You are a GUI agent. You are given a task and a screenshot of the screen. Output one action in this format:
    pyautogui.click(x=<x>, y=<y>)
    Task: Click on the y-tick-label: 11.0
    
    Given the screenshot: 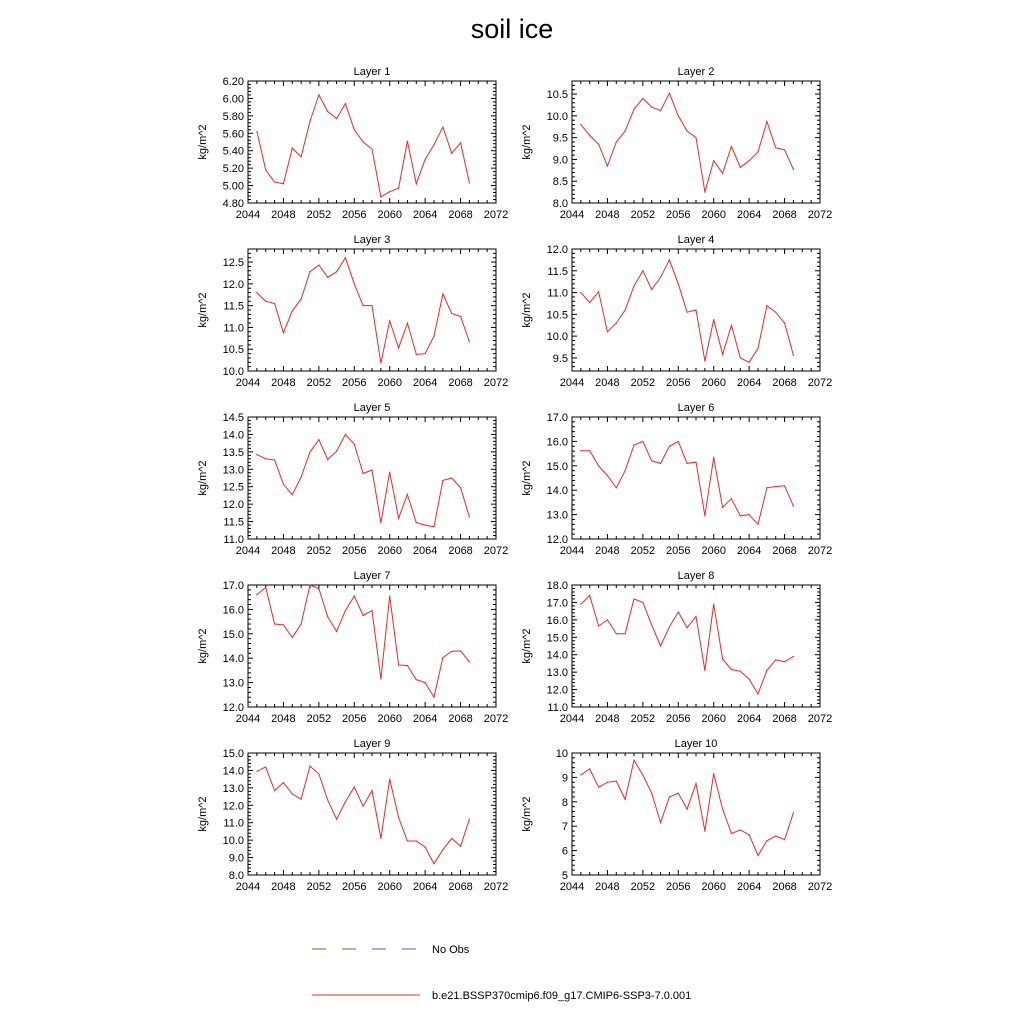 What is the action you would take?
    pyautogui.click(x=233, y=824)
    